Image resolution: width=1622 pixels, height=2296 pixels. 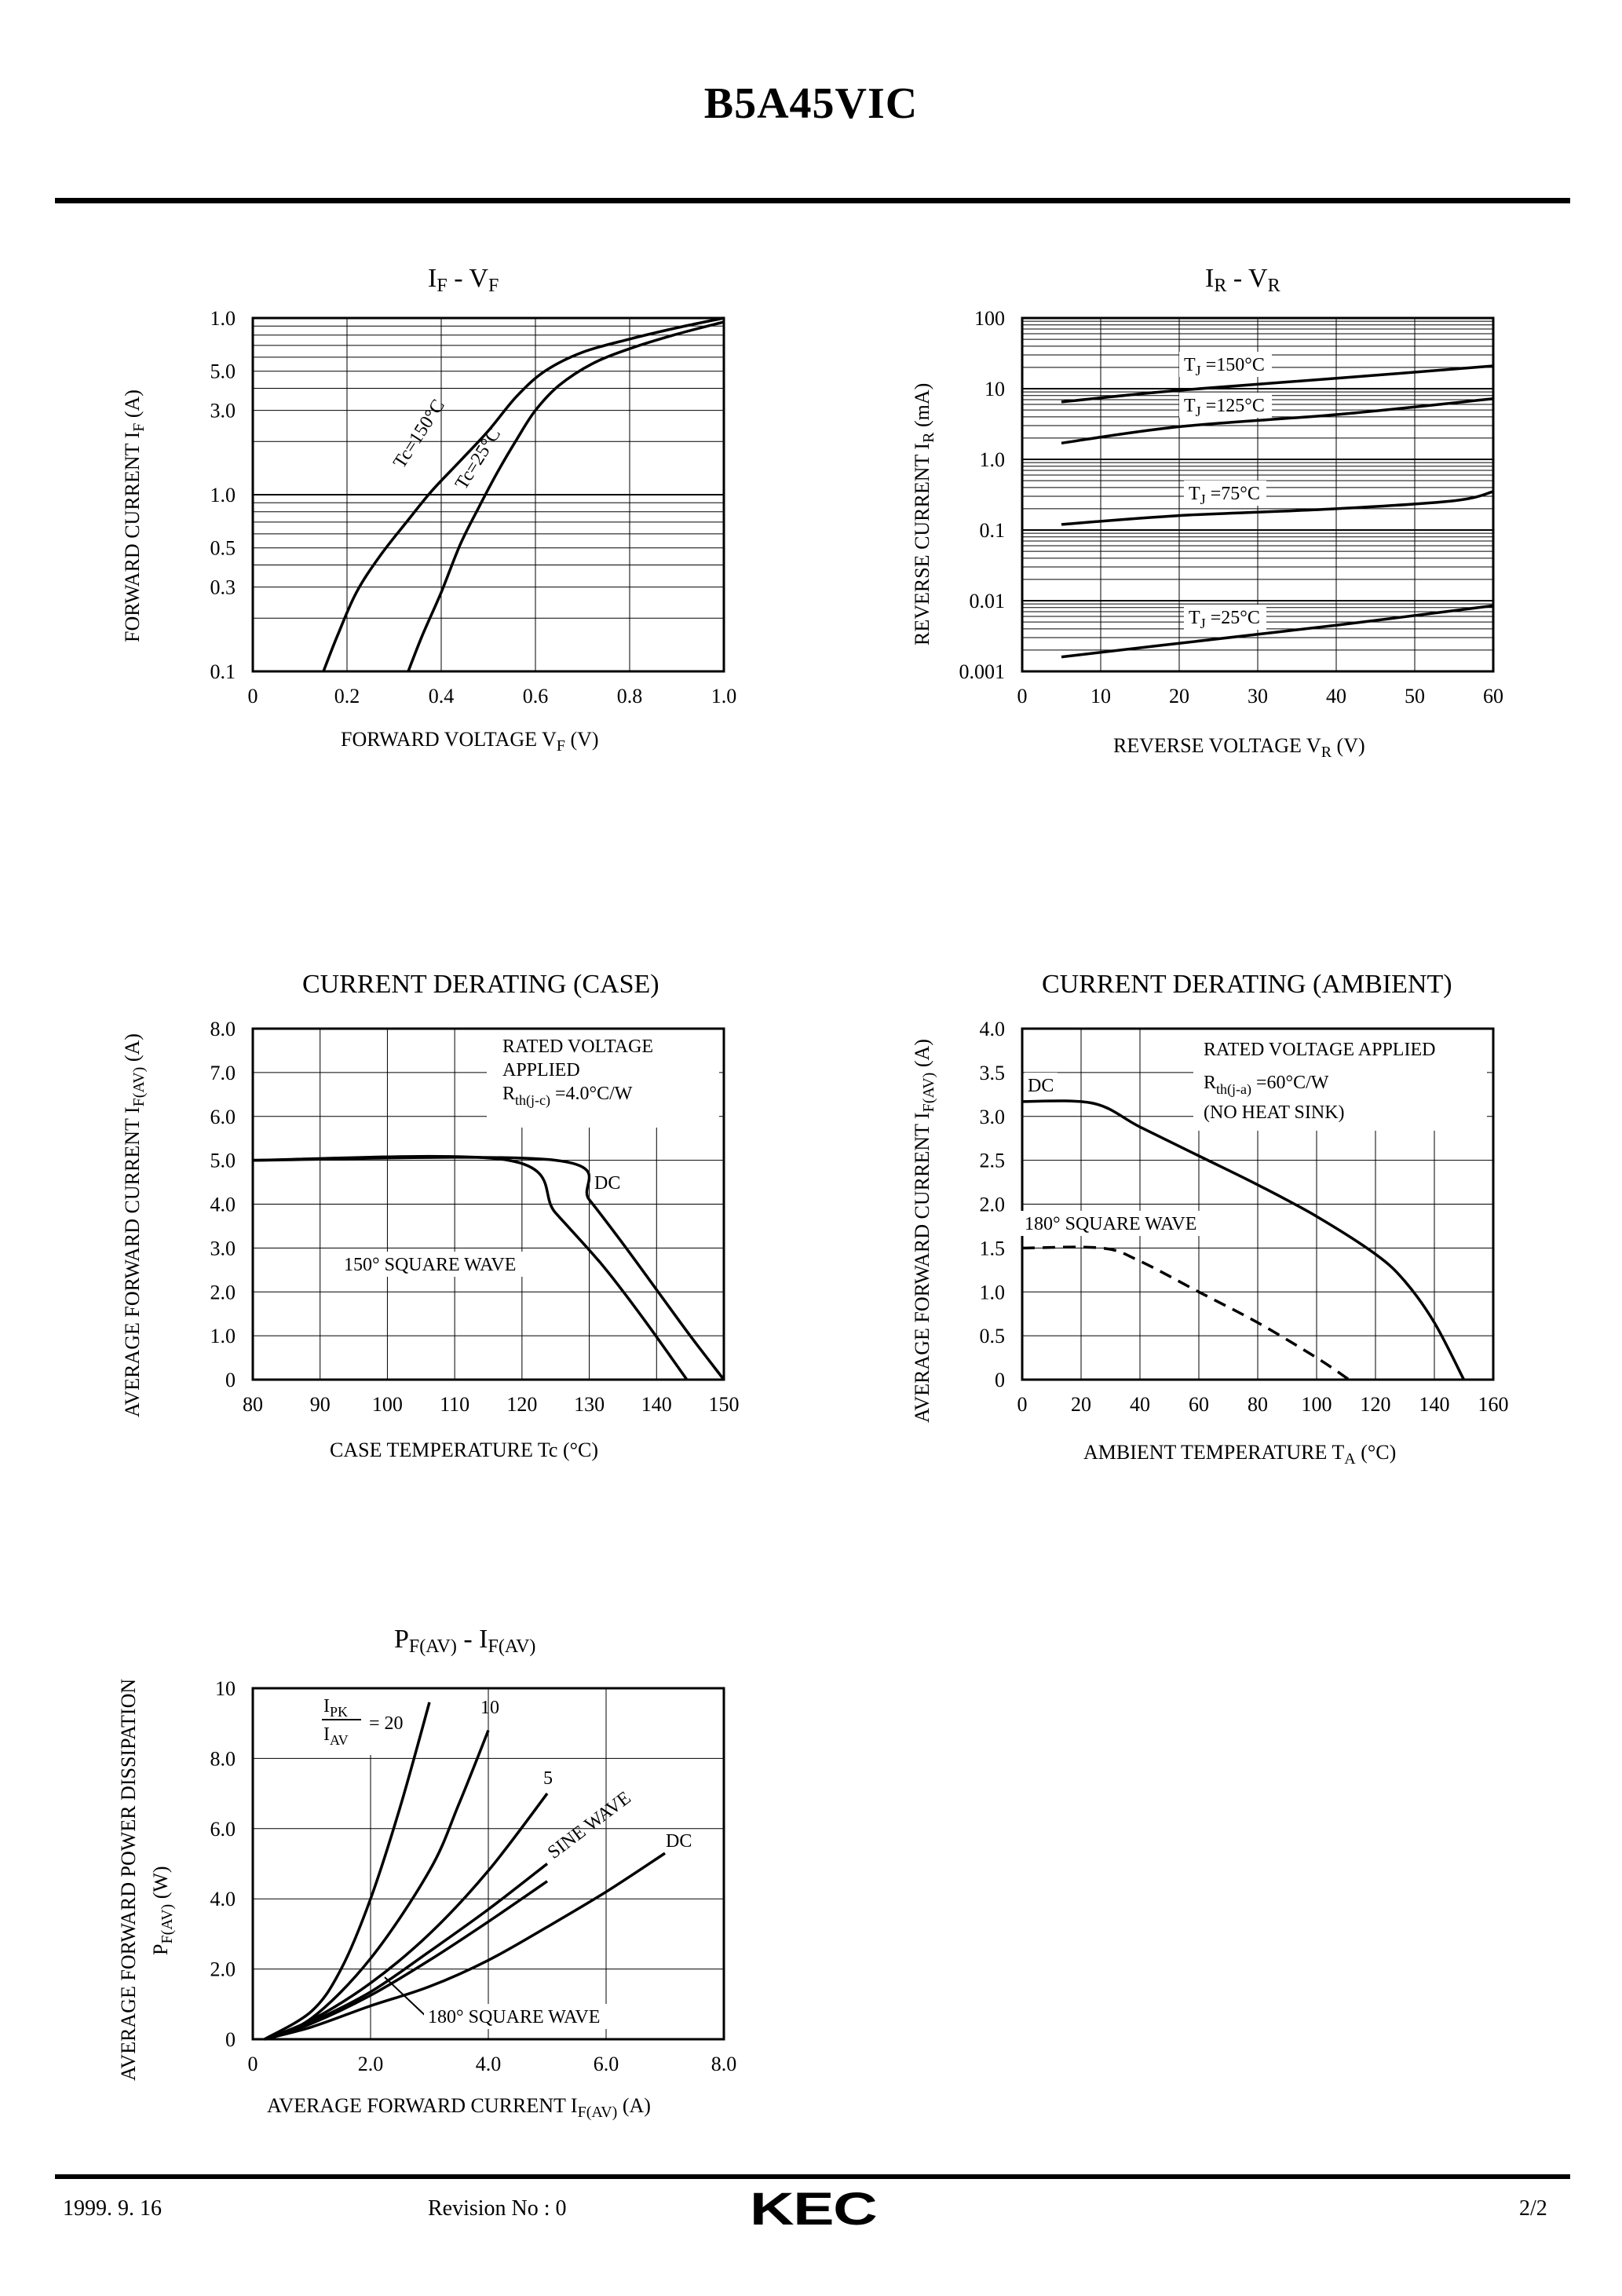 I want to click on x-tick-label: 50, so click(x=1415, y=696).